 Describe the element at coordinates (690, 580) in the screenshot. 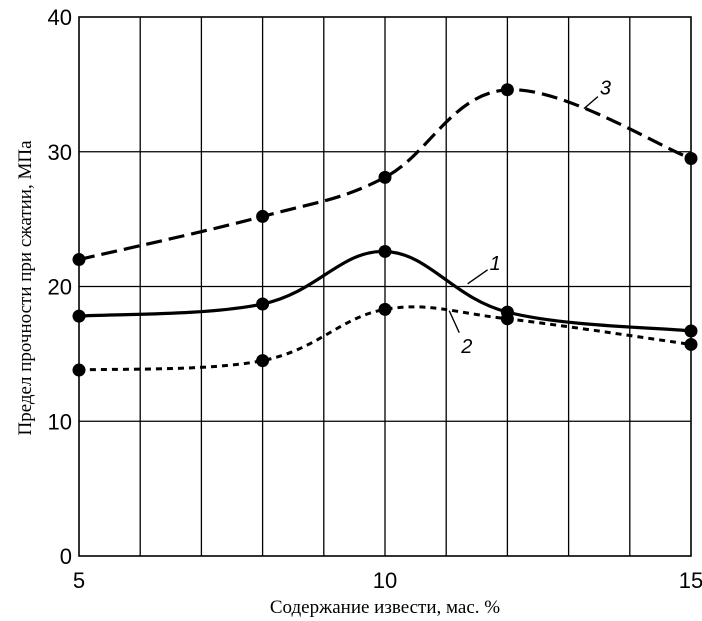

I see `x-tick-label: 15` at that location.